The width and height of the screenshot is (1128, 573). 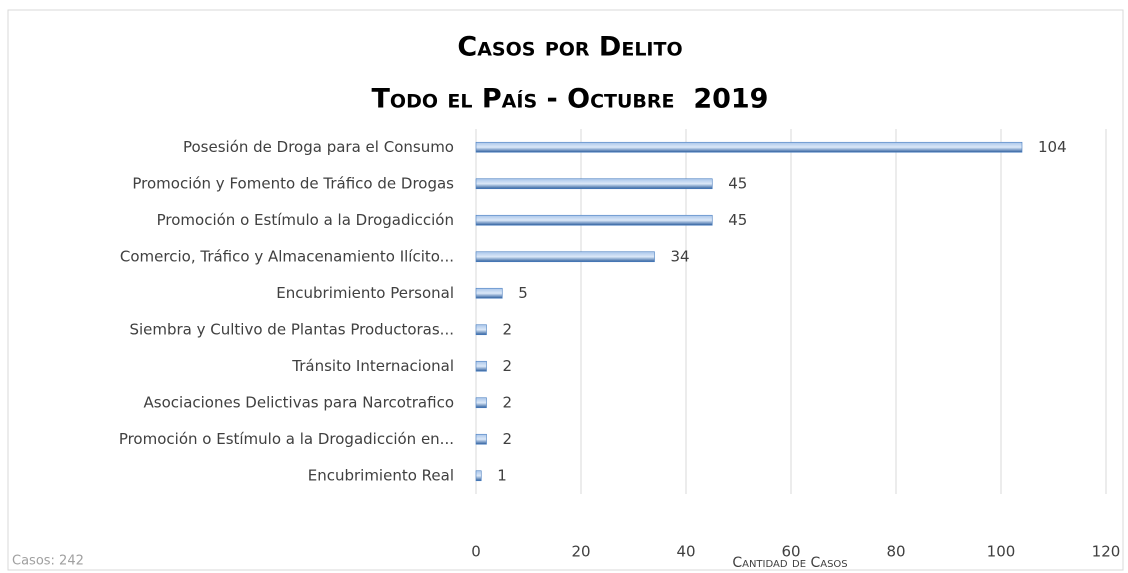 What do you see at coordinates (680, 256) in the screenshot?
I see `value-label: 34` at bounding box center [680, 256].